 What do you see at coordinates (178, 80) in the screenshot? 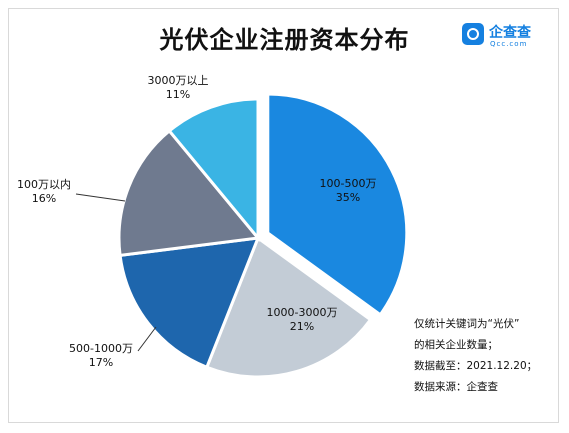
I see `slice-label: 3000万以上` at bounding box center [178, 80].